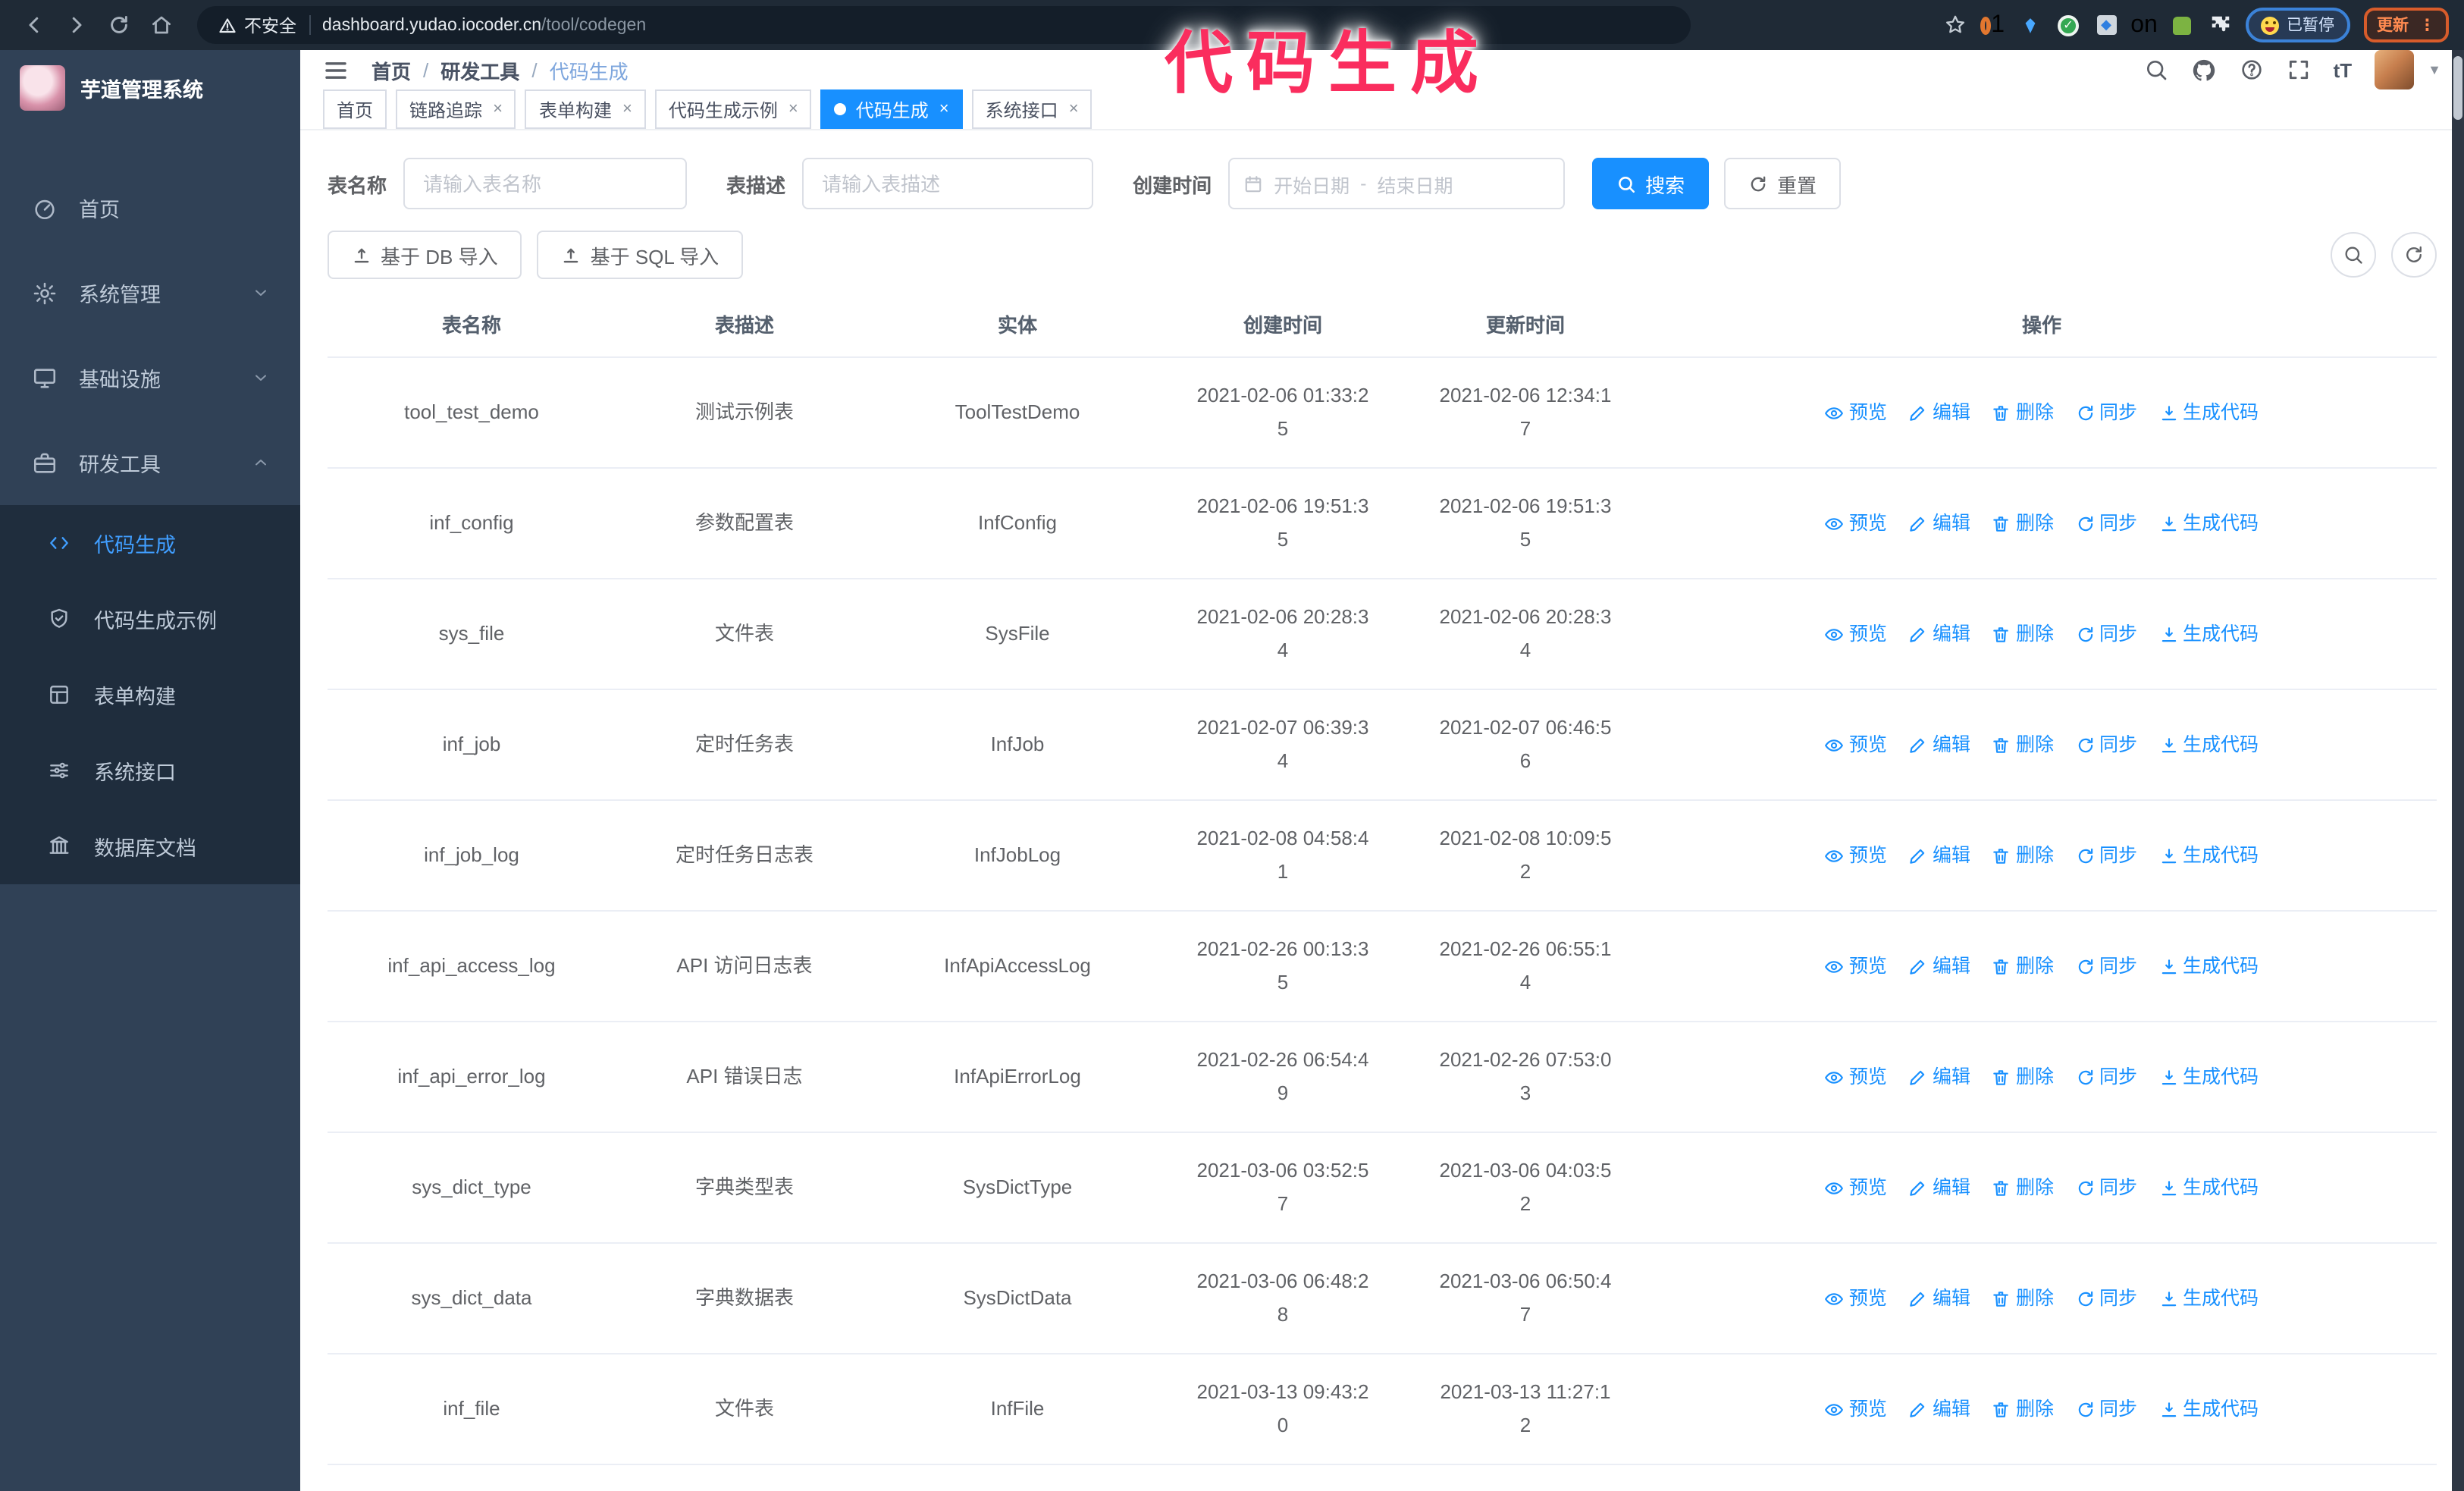 The width and height of the screenshot is (2464, 1491). Describe the element at coordinates (1955, 25) in the screenshot. I see `bookmark-star-icon` at that location.